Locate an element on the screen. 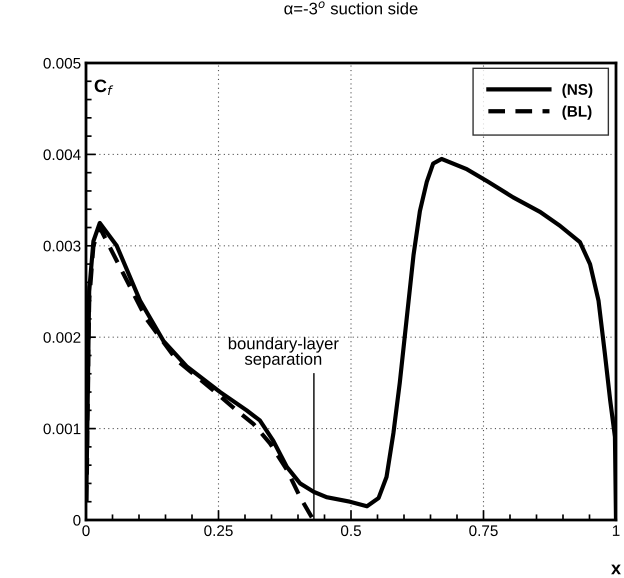 The height and width of the screenshot is (578, 624). x-tick-label: 0.5 is located at coordinates (350, 530).